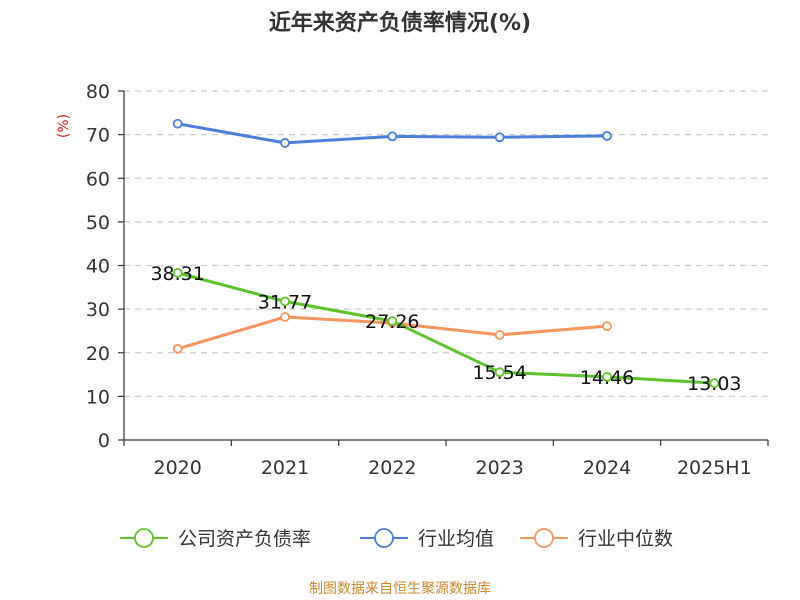 Image resolution: width=800 pixels, height=600 pixels. I want to click on series-line, so click(446, 328).